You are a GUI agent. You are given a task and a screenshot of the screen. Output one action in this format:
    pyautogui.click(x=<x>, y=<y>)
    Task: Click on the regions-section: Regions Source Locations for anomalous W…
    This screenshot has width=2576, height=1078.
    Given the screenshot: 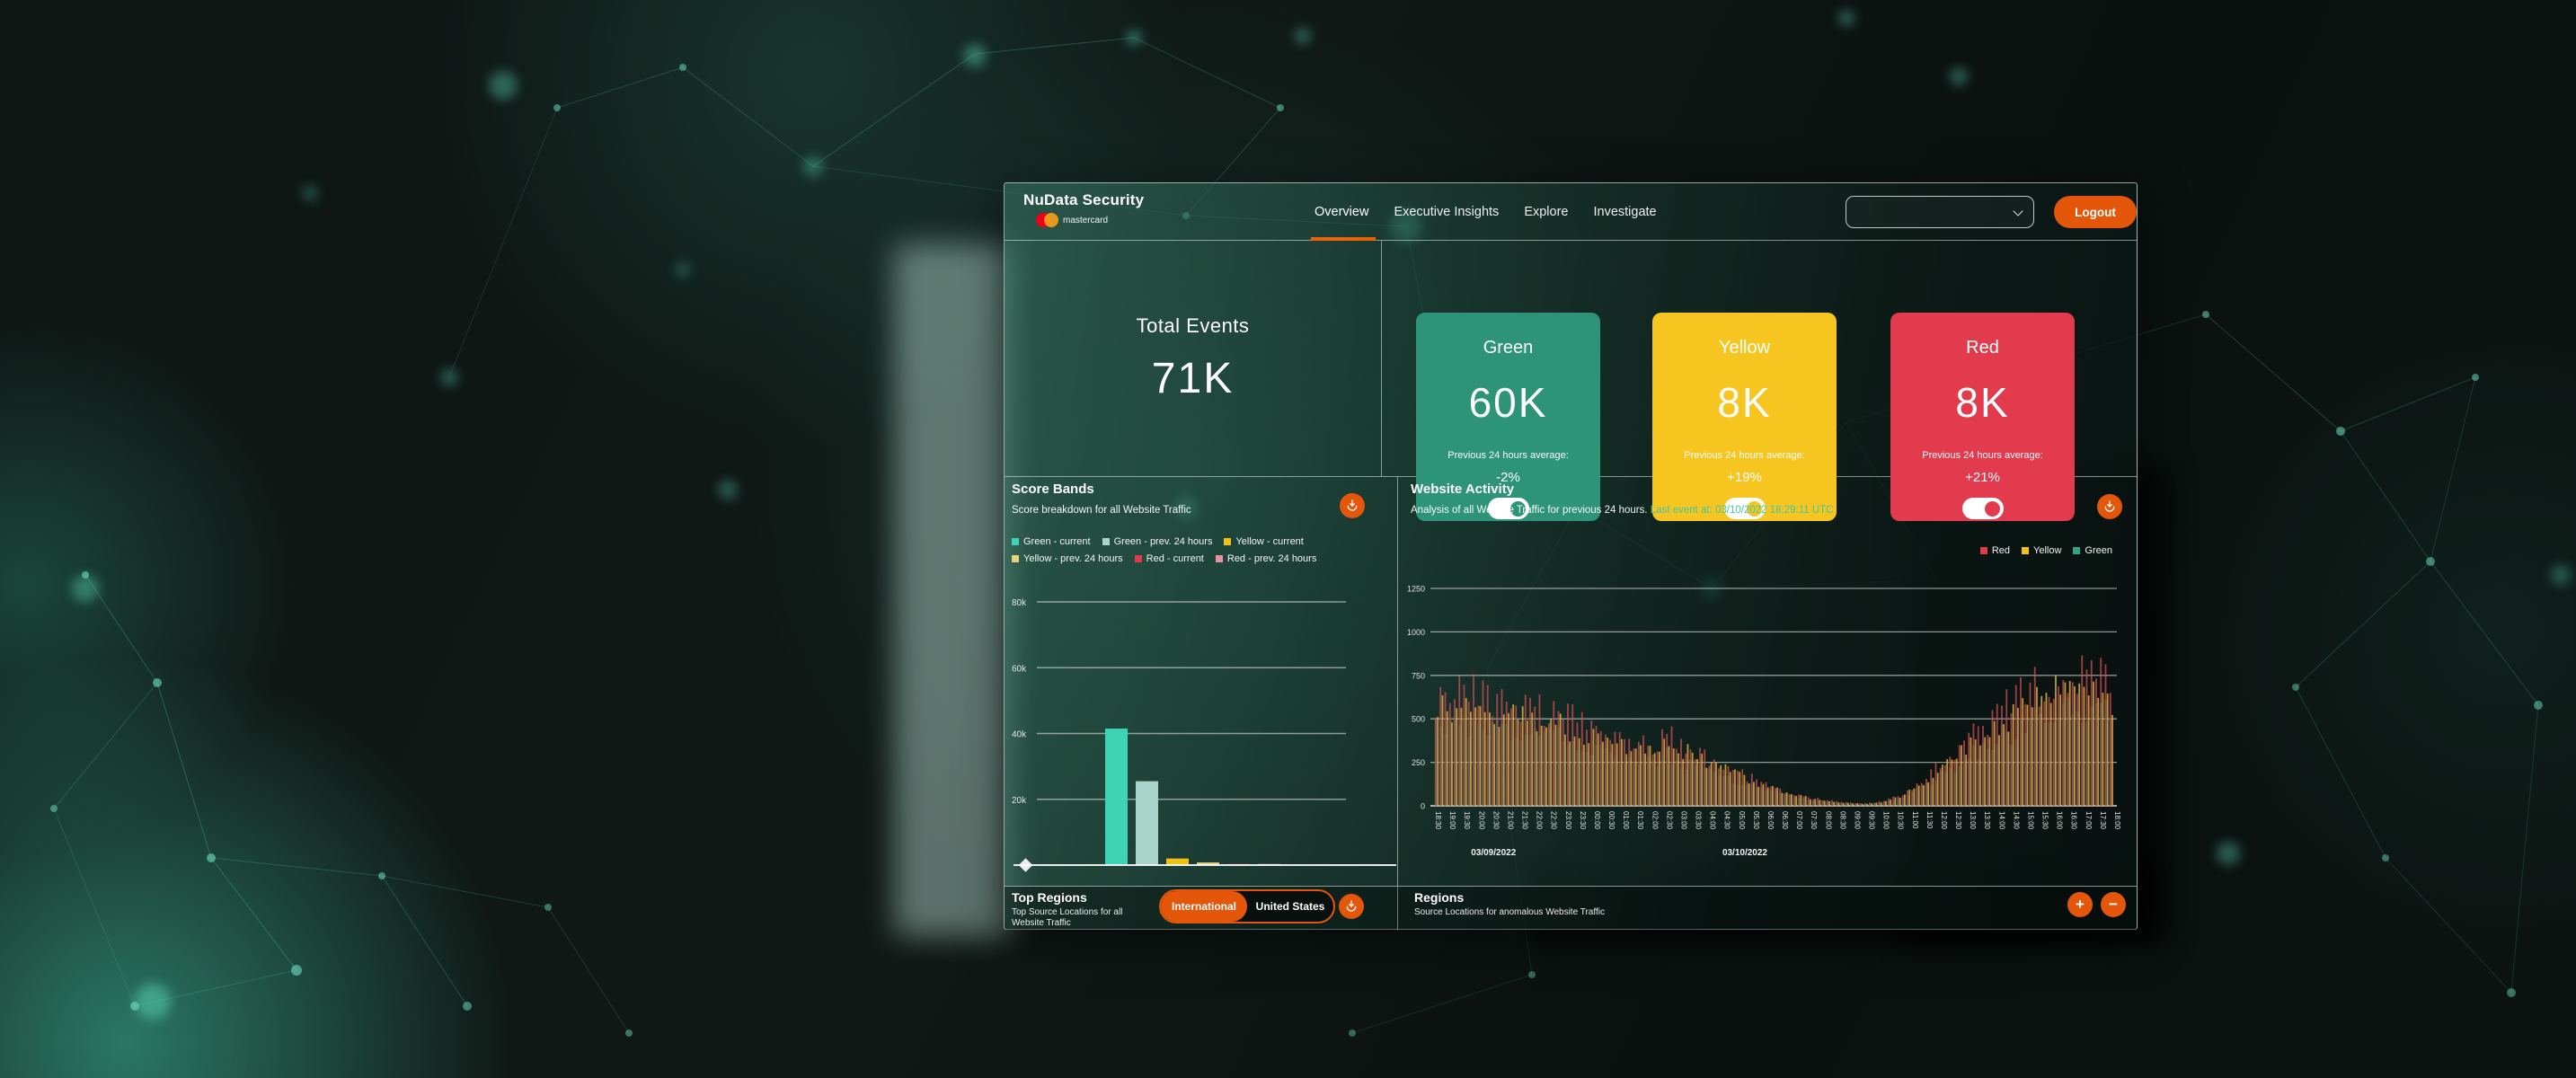 What is the action you would take?
    pyautogui.click(x=1767, y=909)
    